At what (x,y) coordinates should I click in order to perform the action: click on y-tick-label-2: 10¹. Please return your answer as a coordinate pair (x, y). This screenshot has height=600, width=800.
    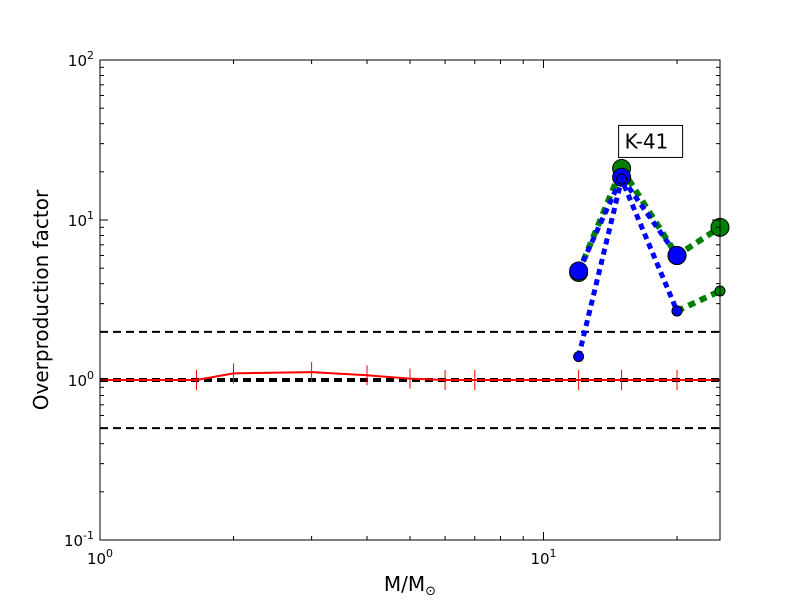
    Looking at the image, I should click on (81, 219).